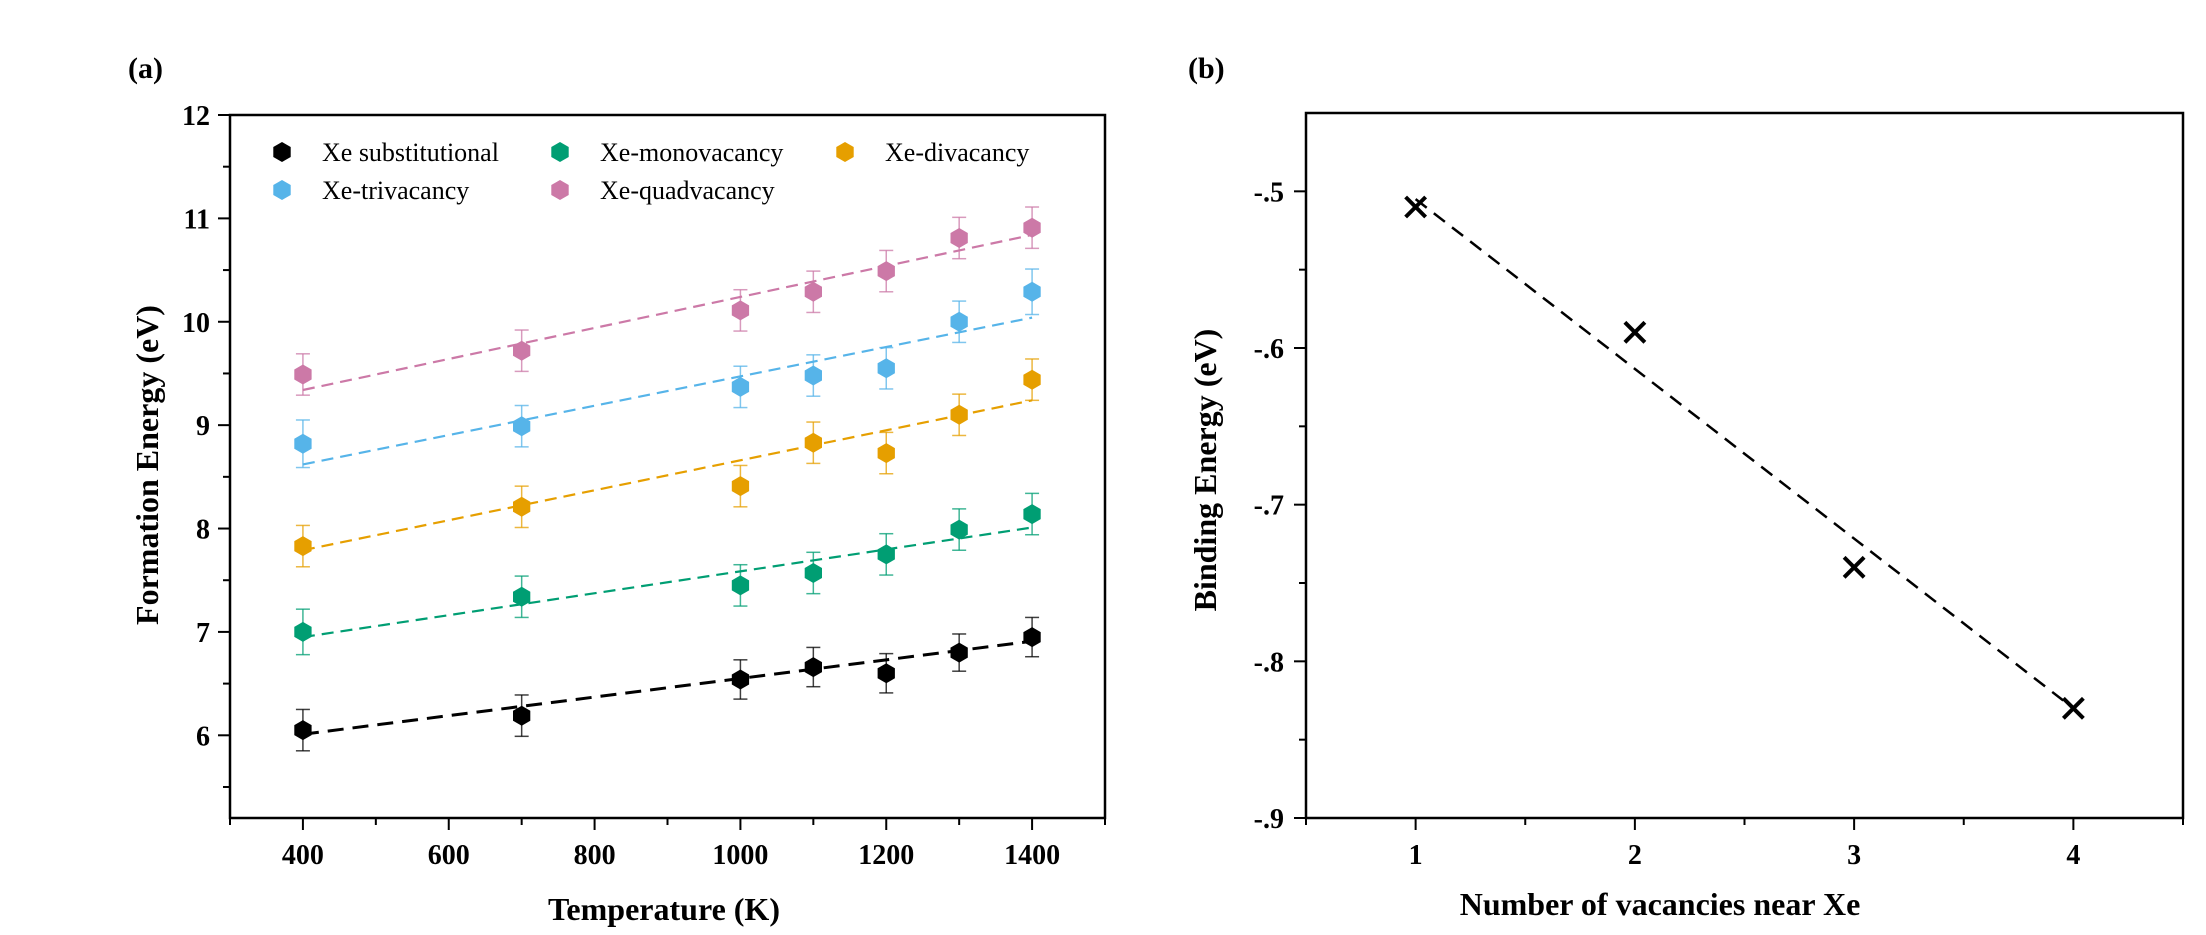 This screenshot has width=2206, height=935. I want to click on panel-a-y-tick-label: 10, so click(196, 323).